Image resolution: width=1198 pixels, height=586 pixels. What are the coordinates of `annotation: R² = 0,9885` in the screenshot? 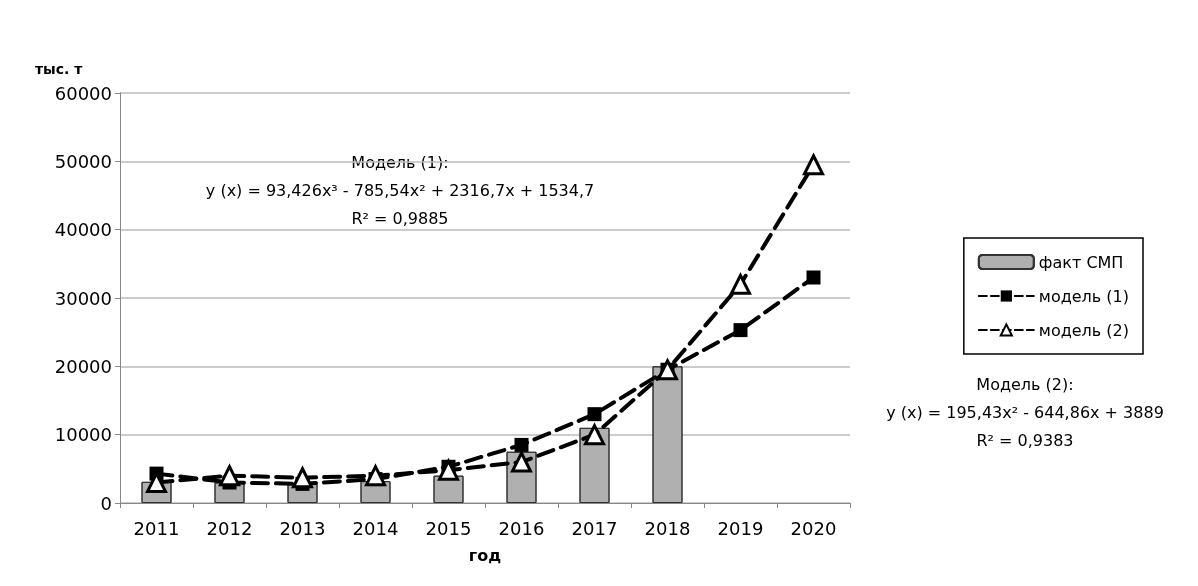 It's located at (400, 218).